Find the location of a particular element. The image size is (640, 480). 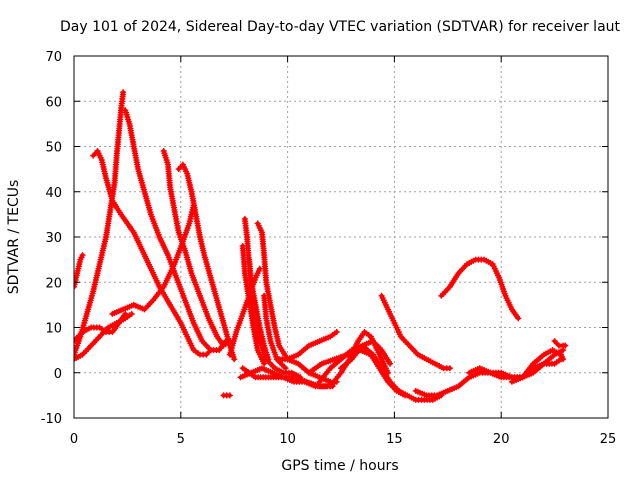

y-tick-label: 20 is located at coordinates (53, 283).